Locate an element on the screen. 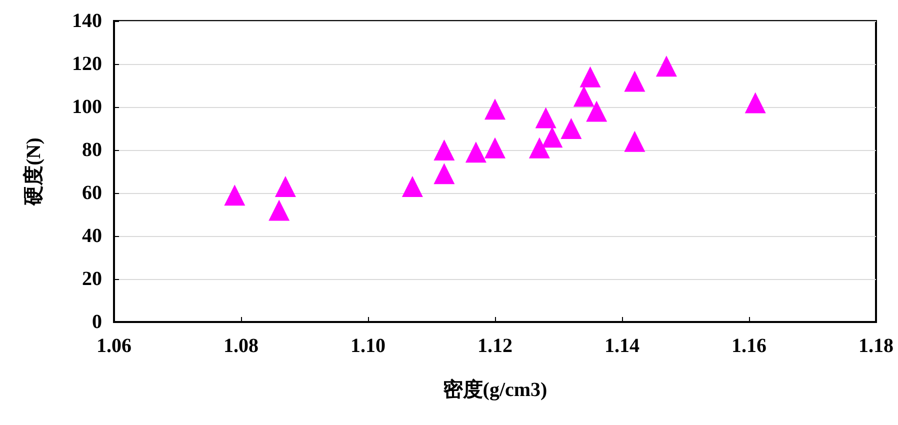  x-tick-label: 1.18 is located at coordinates (876, 346).